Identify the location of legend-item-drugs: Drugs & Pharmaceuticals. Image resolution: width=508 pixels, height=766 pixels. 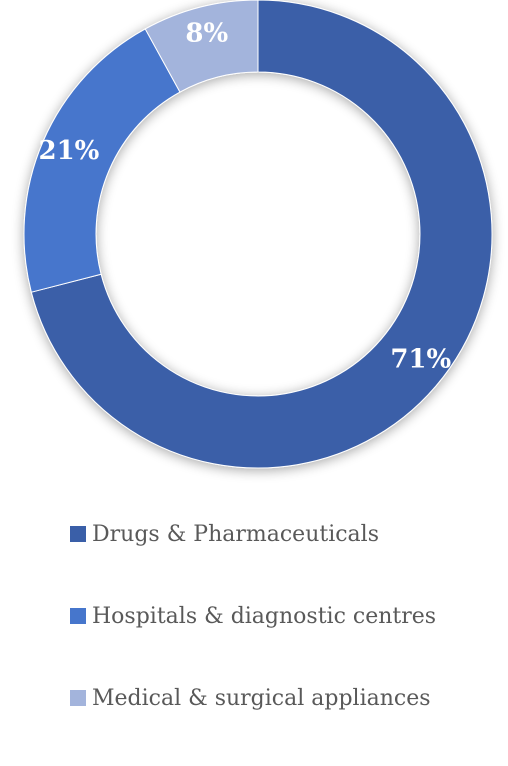
(289, 534).